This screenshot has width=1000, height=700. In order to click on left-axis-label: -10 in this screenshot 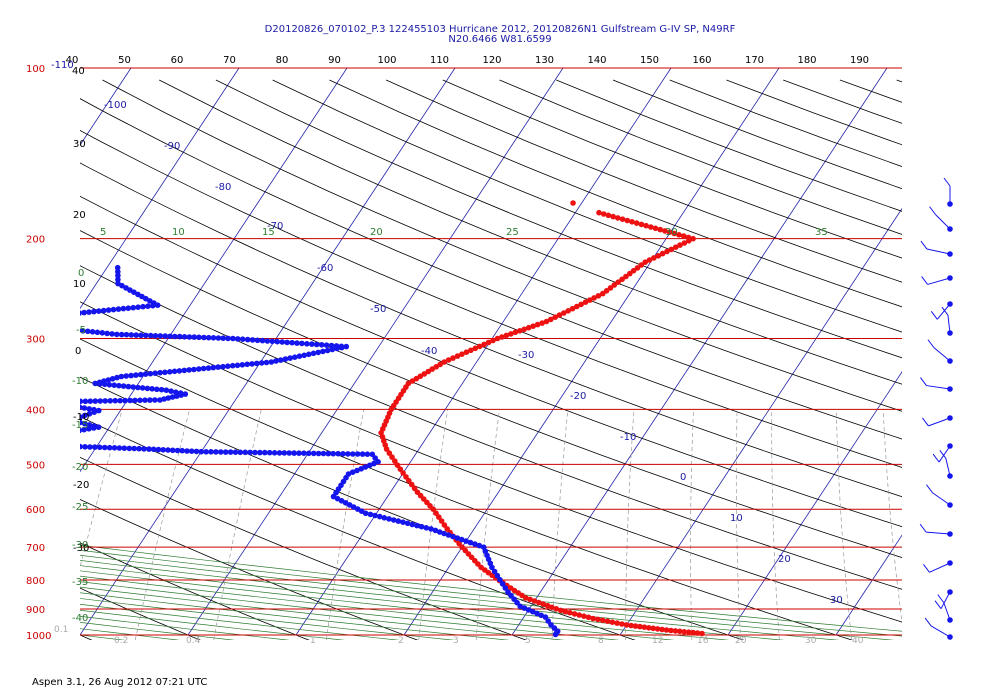, I will do `click(81, 417)`.